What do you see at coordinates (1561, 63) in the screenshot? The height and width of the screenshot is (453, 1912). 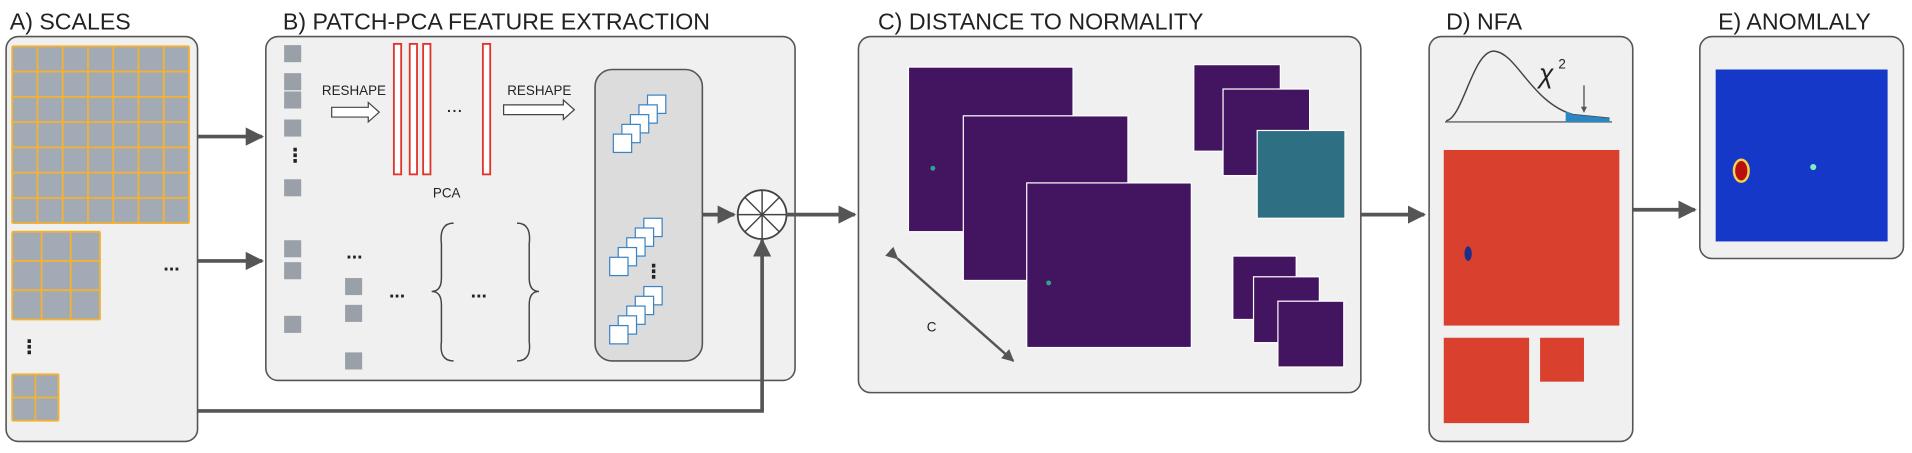 I see `label: 2` at bounding box center [1561, 63].